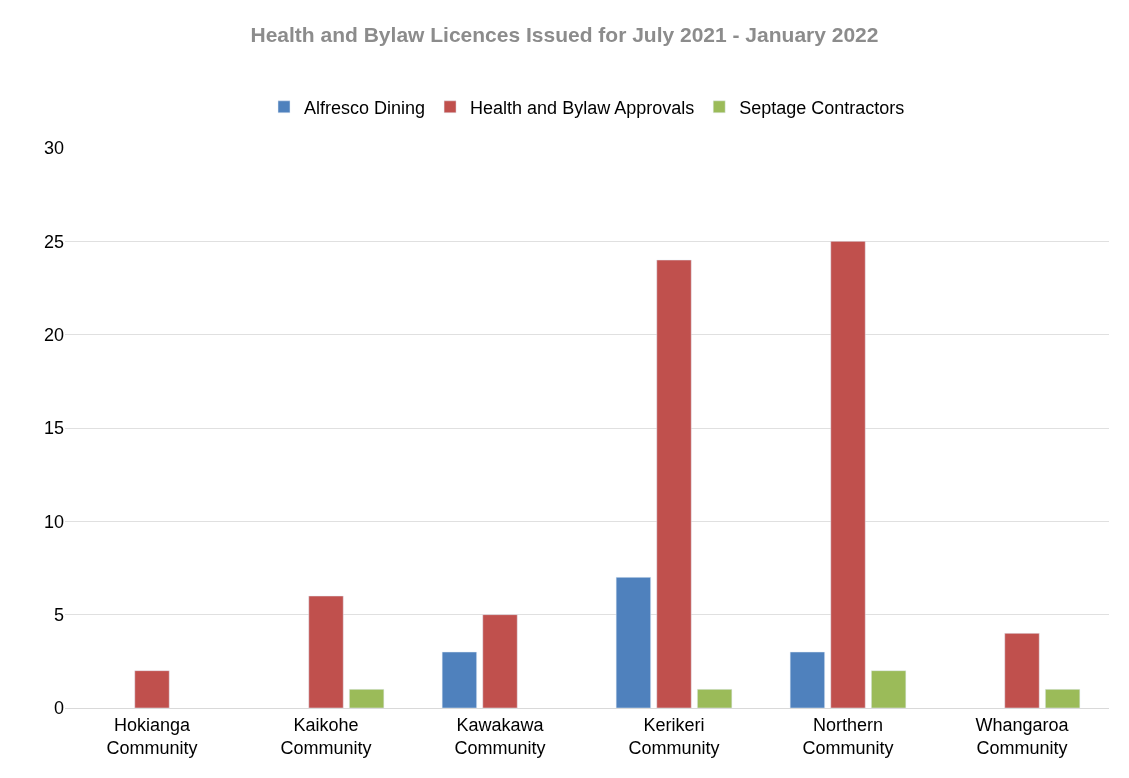 This screenshot has width=1129, height=778. What do you see at coordinates (674, 736) in the screenshot?
I see `x-tick-label: Kerikeri Community` at bounding box center [674, 736].